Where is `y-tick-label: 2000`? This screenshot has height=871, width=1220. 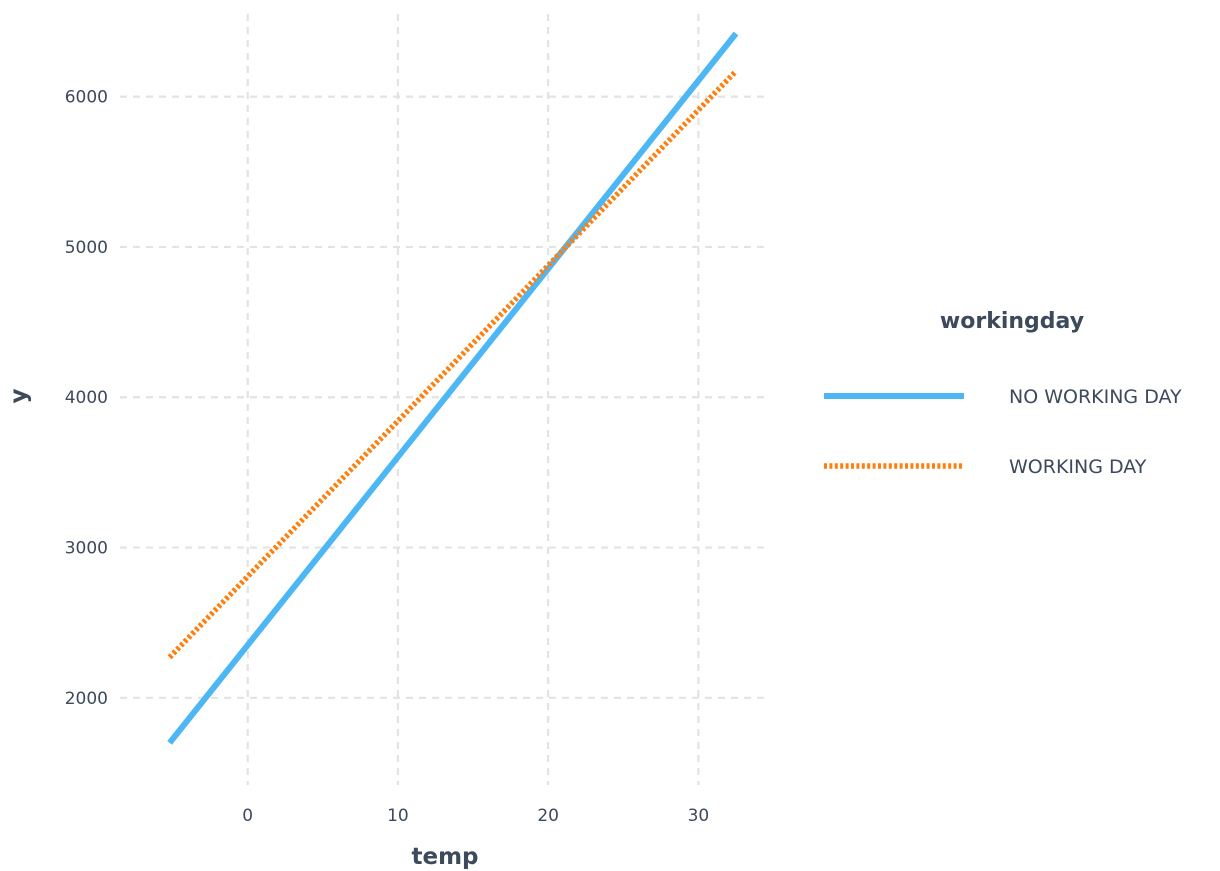
y-tick-label: 2000 is located at coordinates (86, 699).